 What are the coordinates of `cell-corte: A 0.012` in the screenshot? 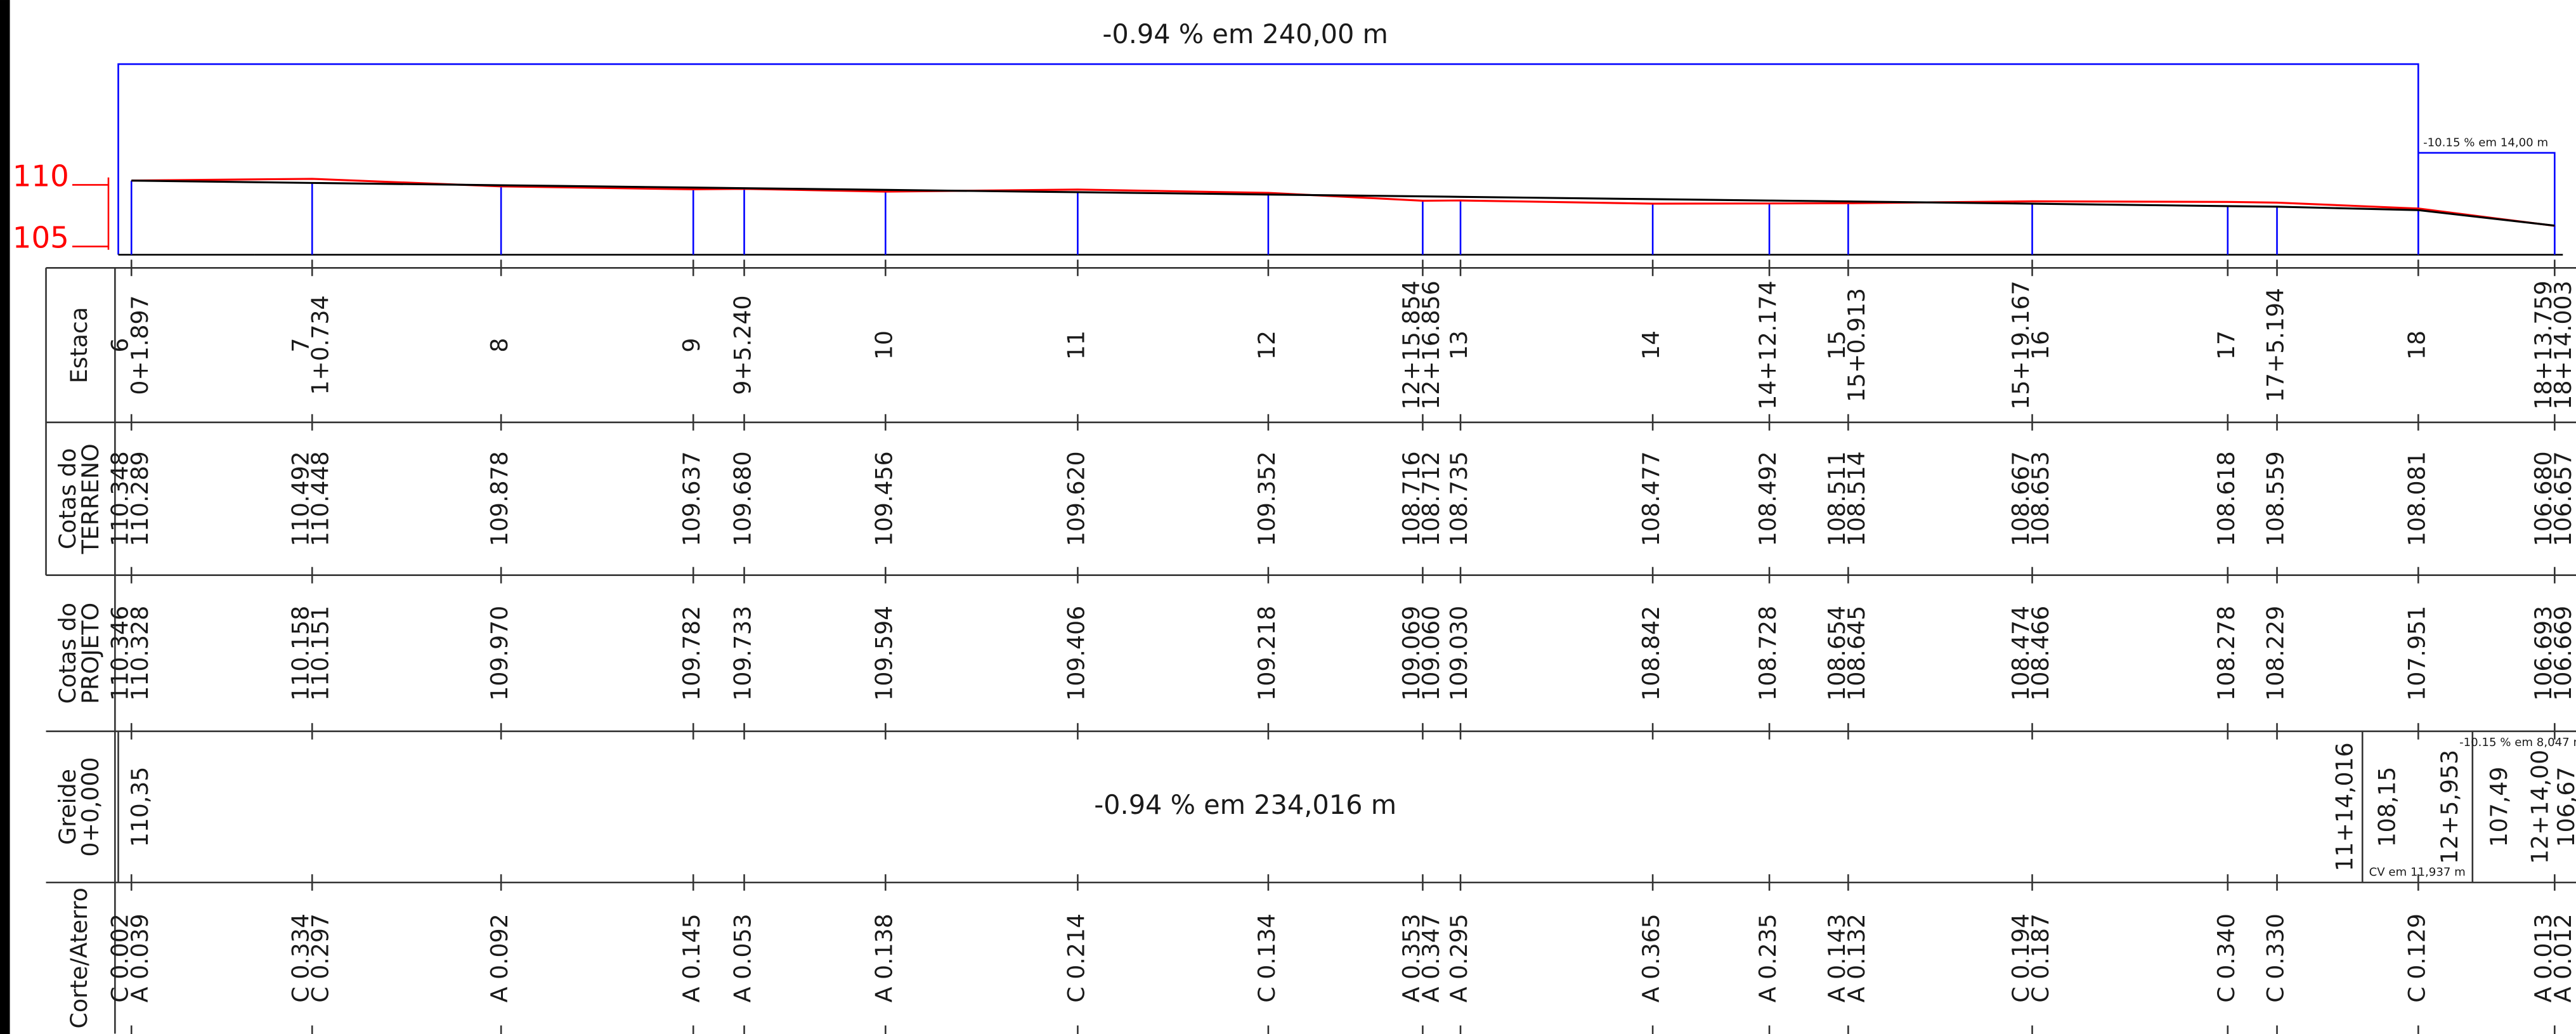 It's located at (2563, 957).